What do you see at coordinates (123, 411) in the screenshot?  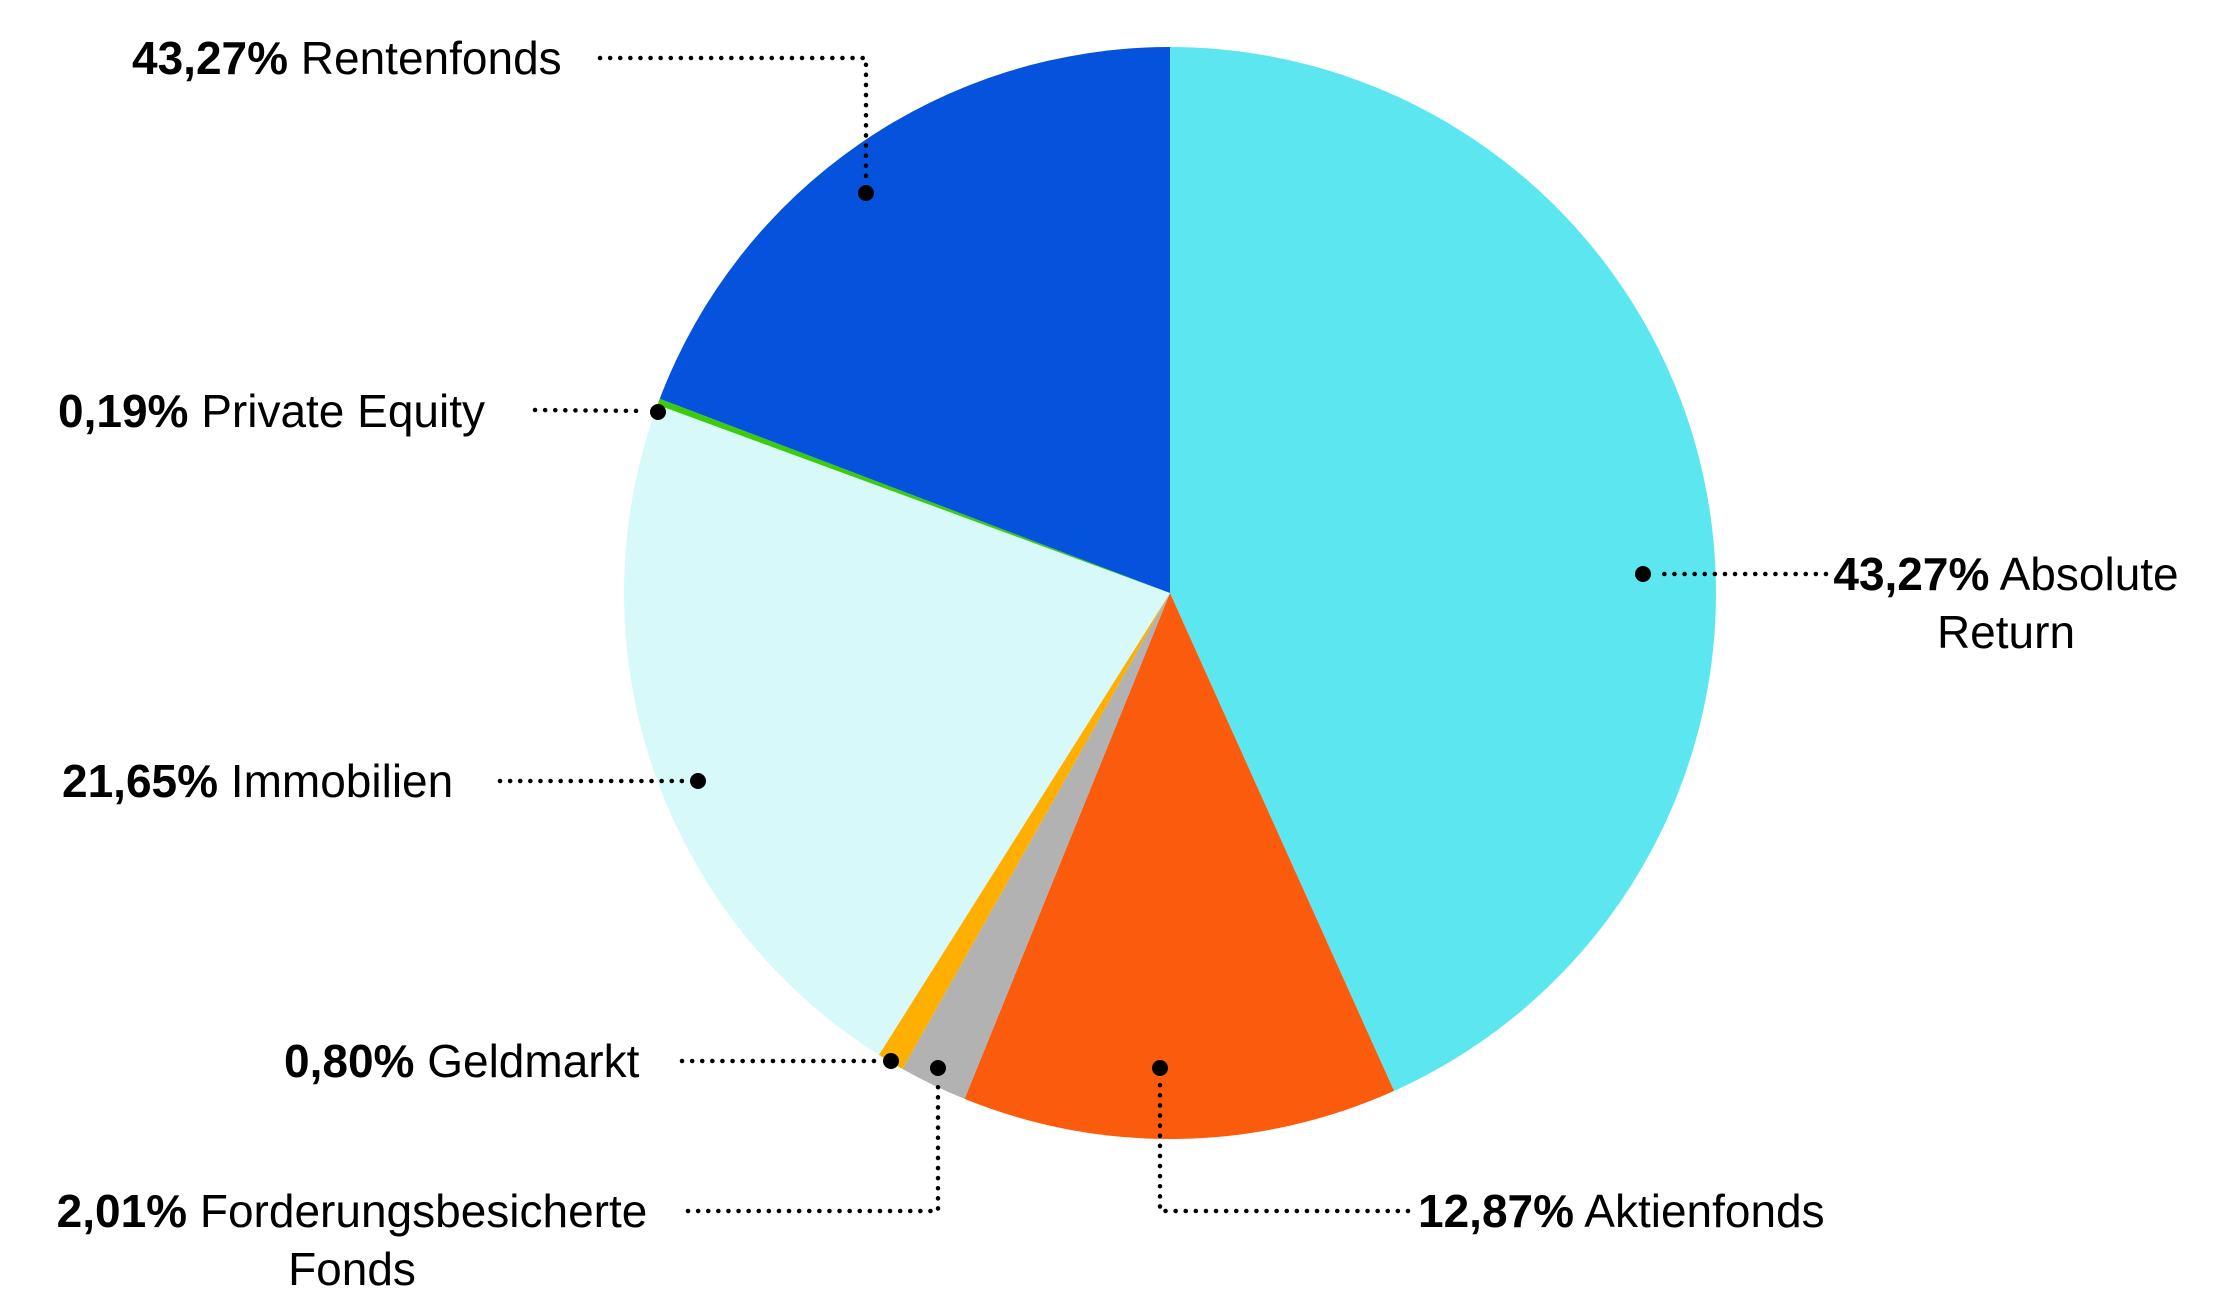 I see `private-equity-percent: 0,19%` at bounding box center [123, 411].